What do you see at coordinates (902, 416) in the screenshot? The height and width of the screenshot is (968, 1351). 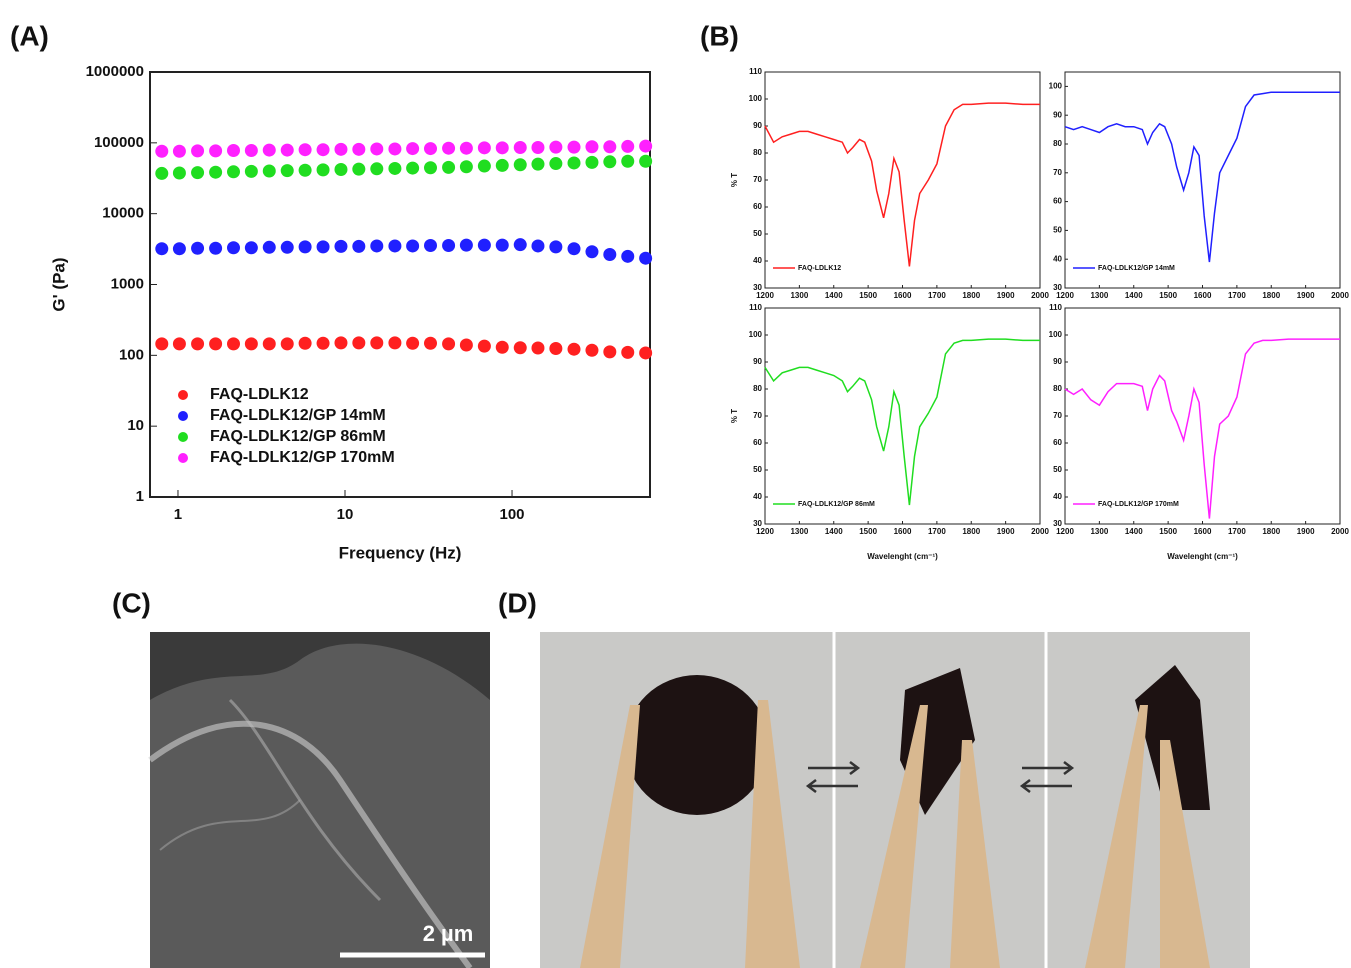 I see `plot-frame` at bounding box center [902, 416].